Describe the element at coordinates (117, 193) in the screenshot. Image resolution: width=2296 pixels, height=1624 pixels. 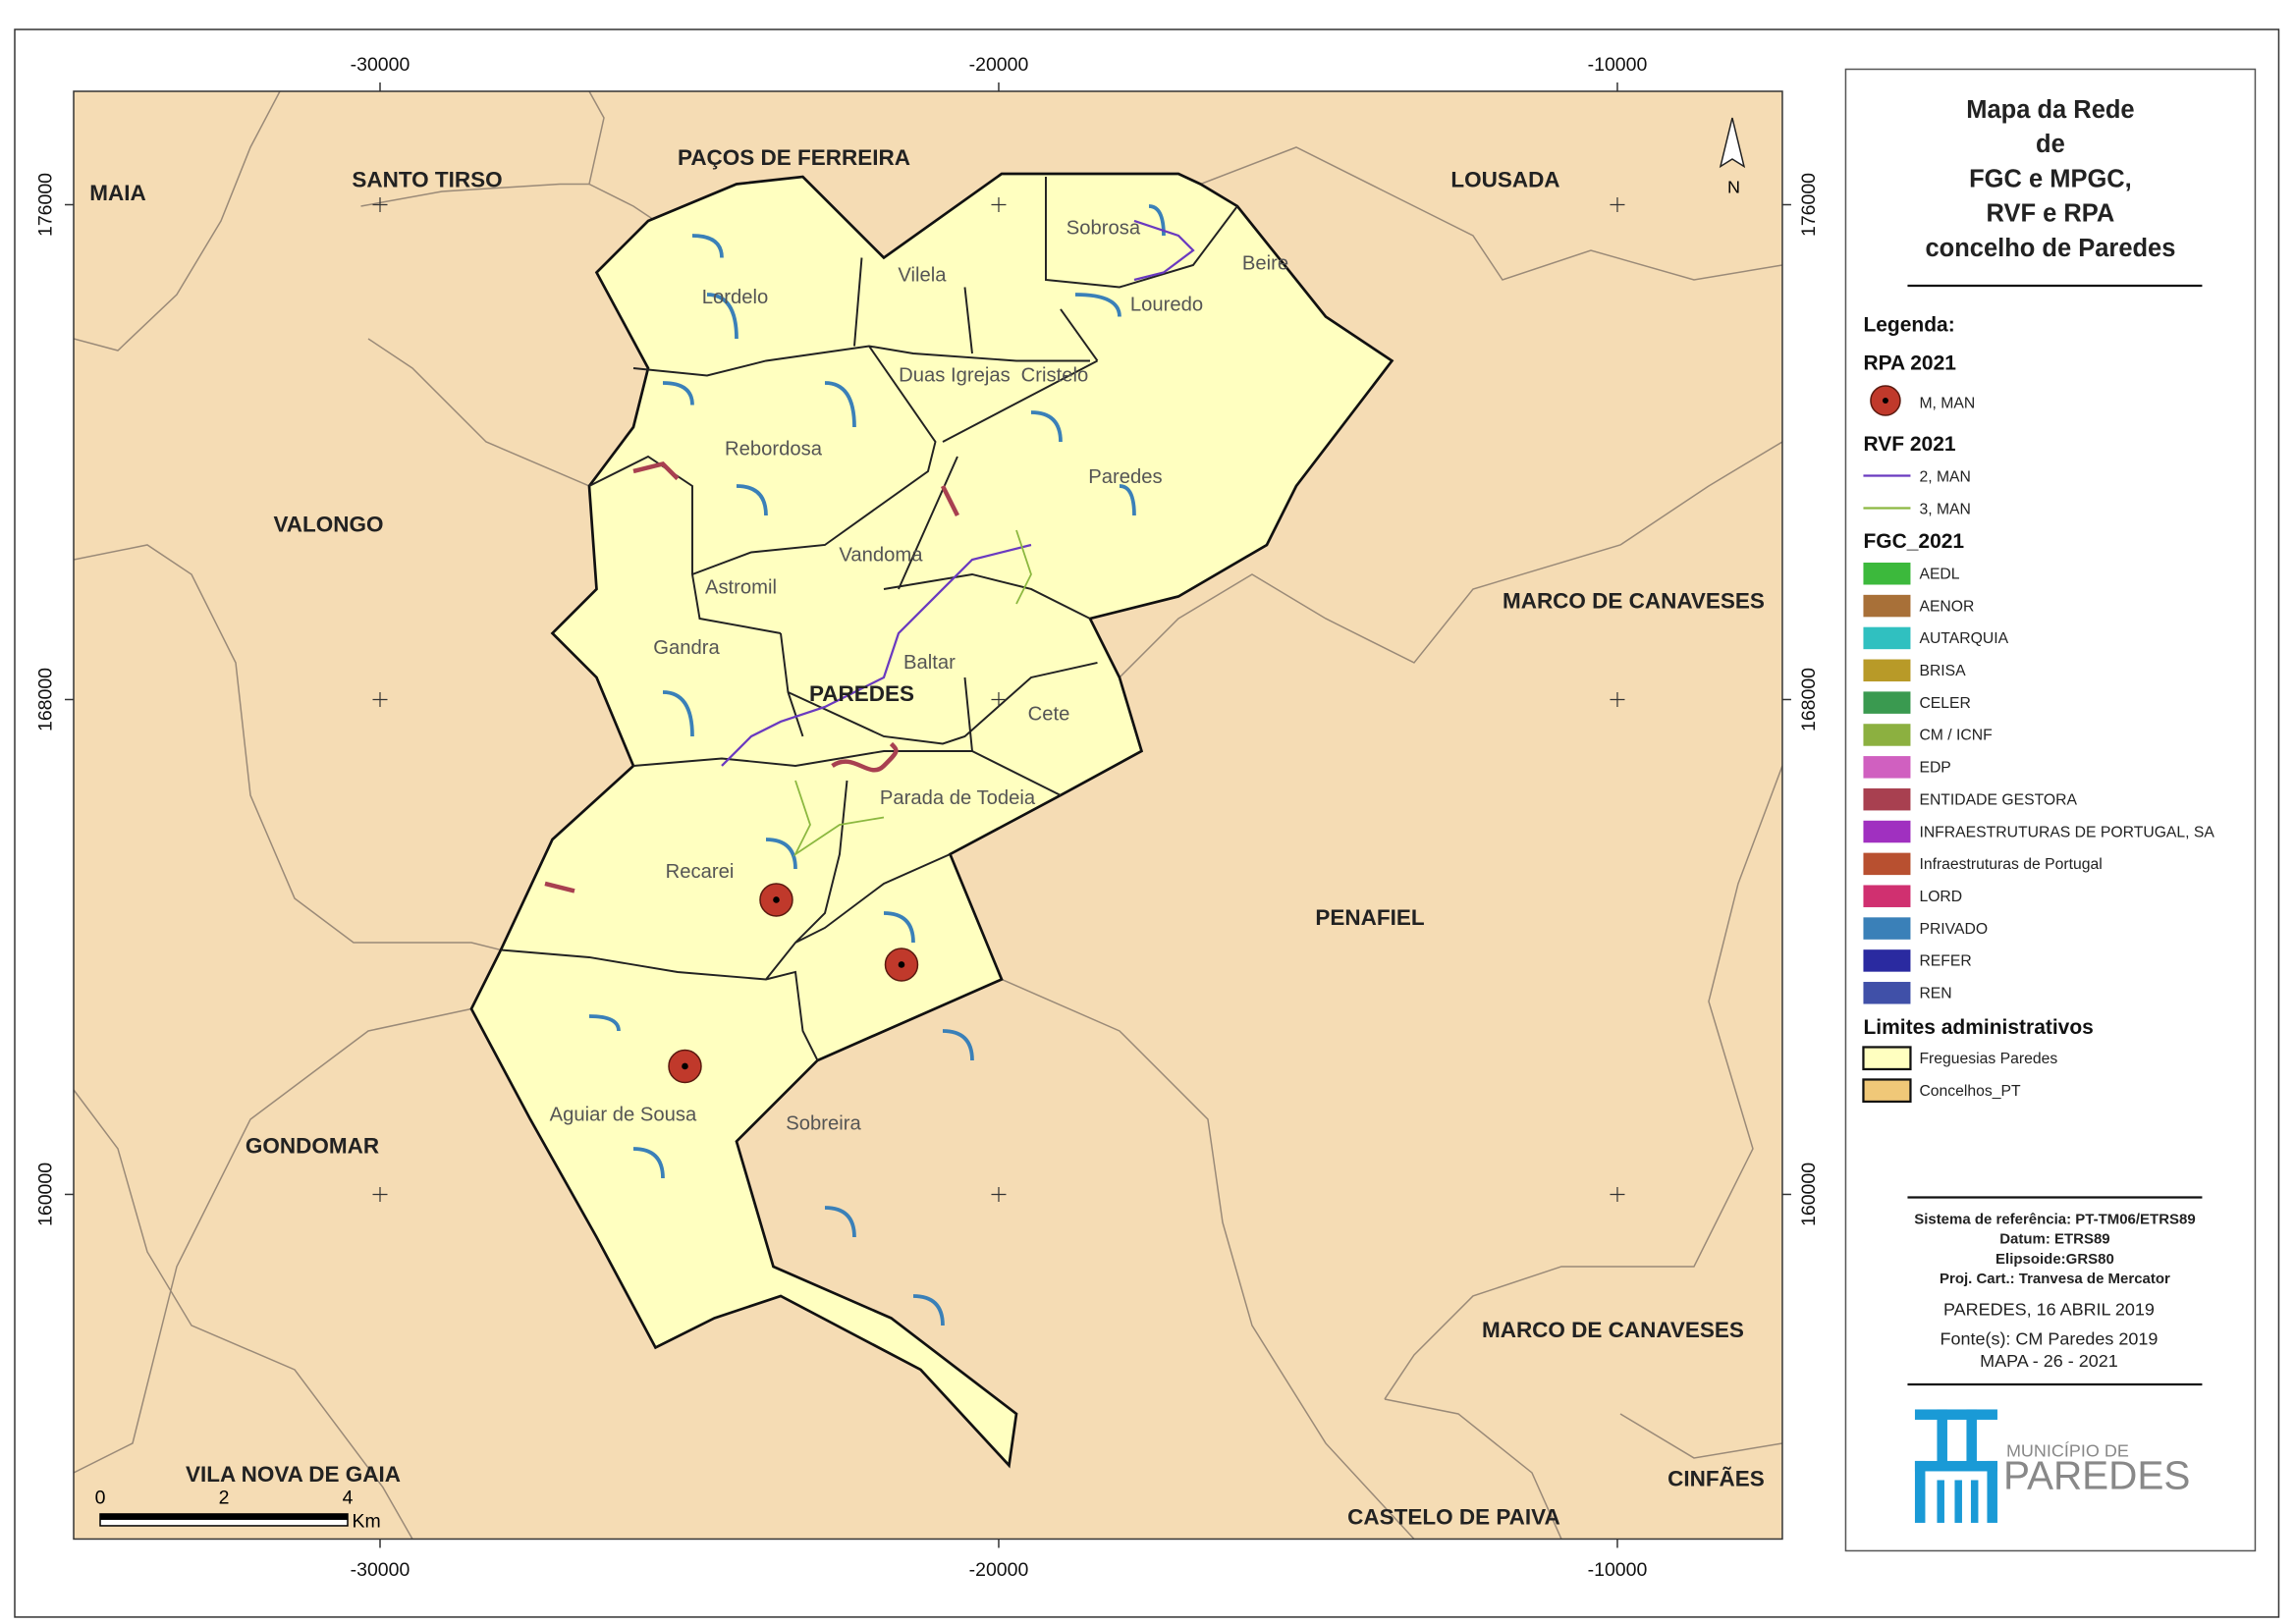
I see `municipality-label: MAIA` at that location.